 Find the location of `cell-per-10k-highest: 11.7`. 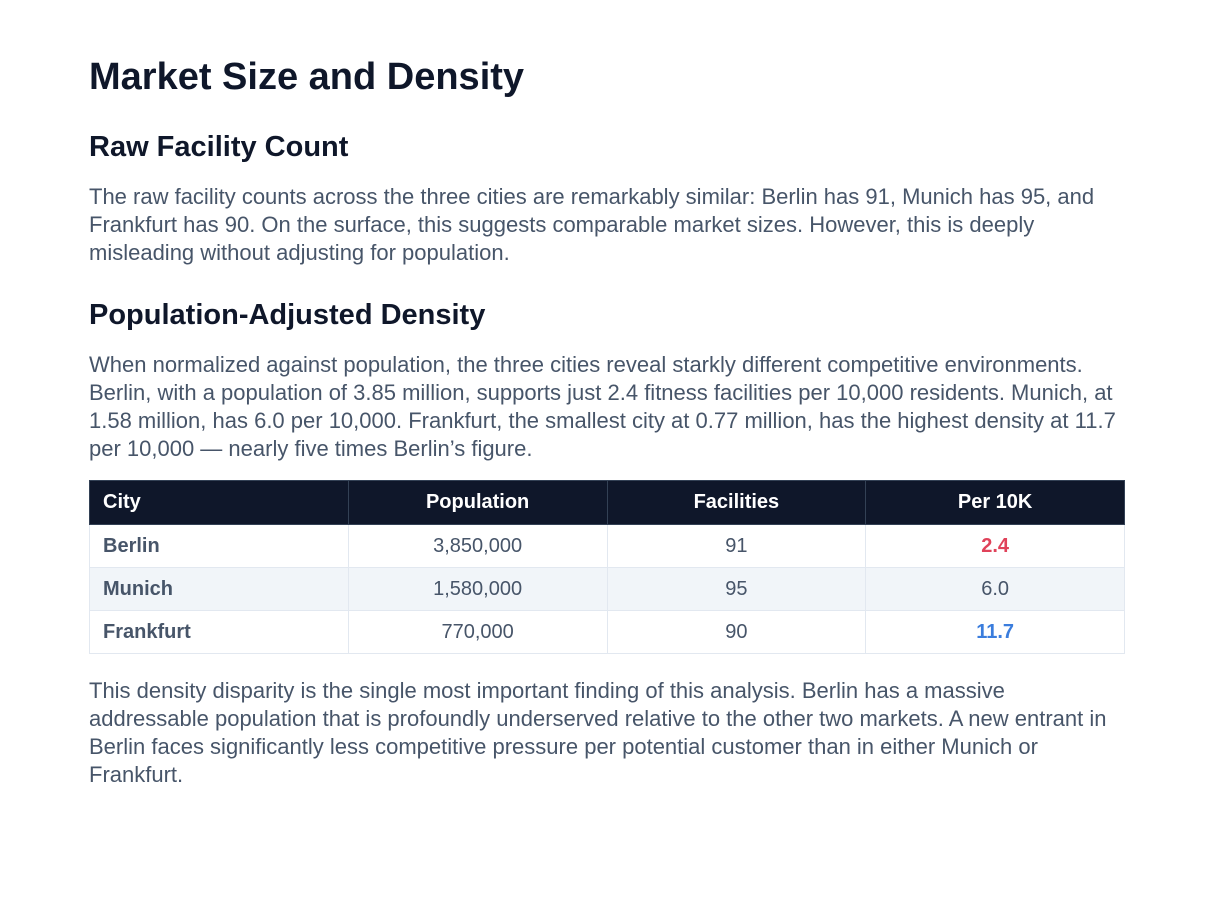

cell-per-10k-highest: 11.7 is located at coordinates (995, 632).